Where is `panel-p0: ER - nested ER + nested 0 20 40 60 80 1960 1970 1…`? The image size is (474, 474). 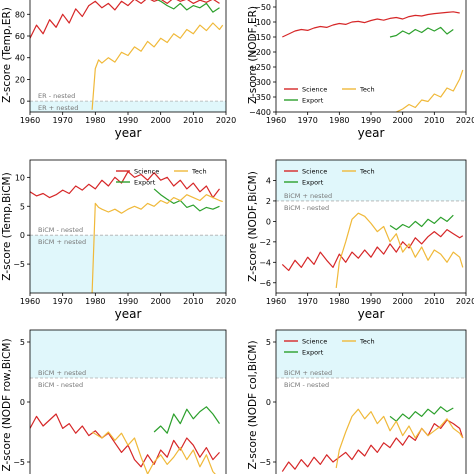
panel-p0: ER - nested ER + nested 0 20 40 60 80 1960 1970 1… is located at coordinates (118, 70).